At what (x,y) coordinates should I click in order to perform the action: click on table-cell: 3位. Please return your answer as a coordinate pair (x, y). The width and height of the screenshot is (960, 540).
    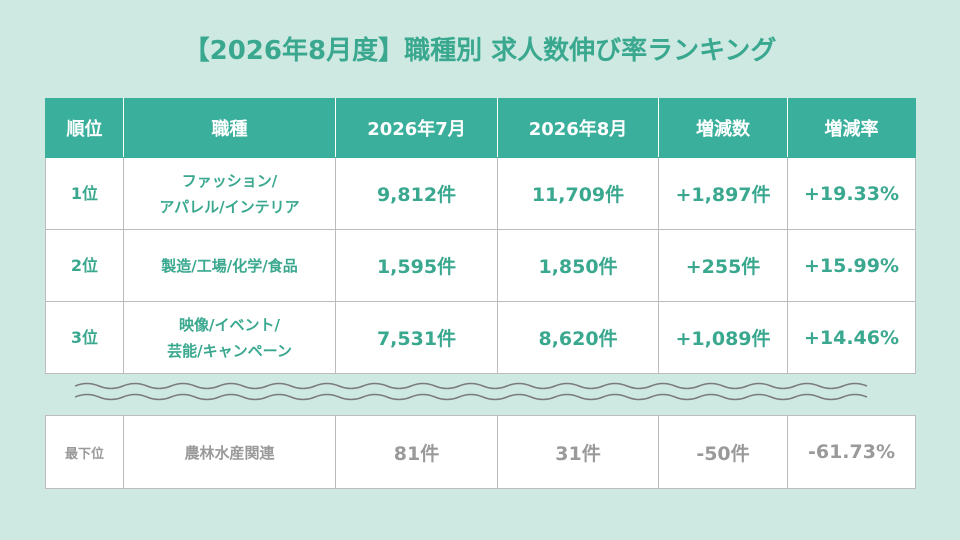
    Looking at the image, I should click on (84, 337).